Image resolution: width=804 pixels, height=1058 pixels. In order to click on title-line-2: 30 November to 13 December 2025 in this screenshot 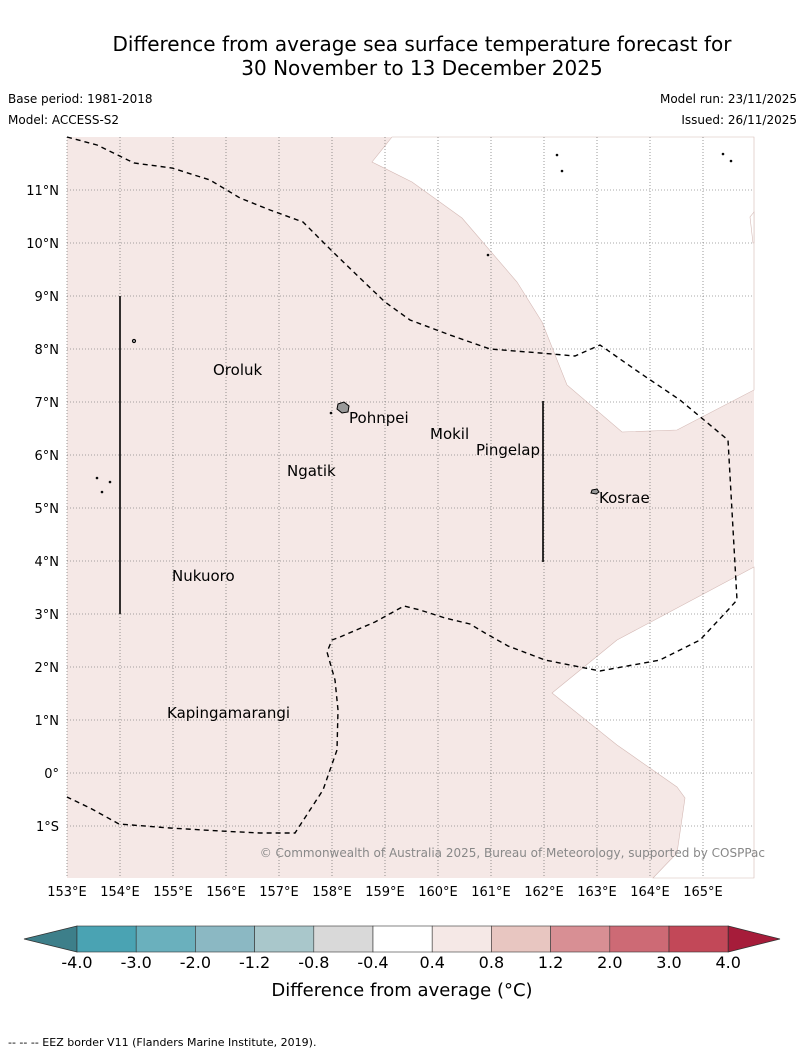, I will do `click(422, 68)`.